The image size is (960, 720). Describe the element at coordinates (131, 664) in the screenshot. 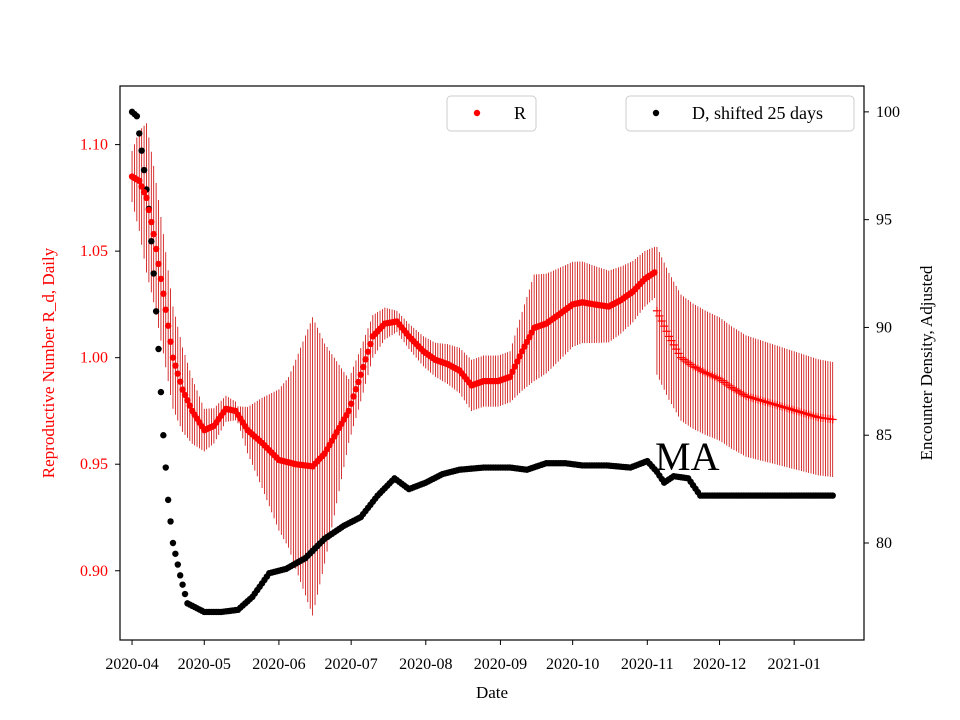

I see `x-tick-label: 2020-04` at that location.